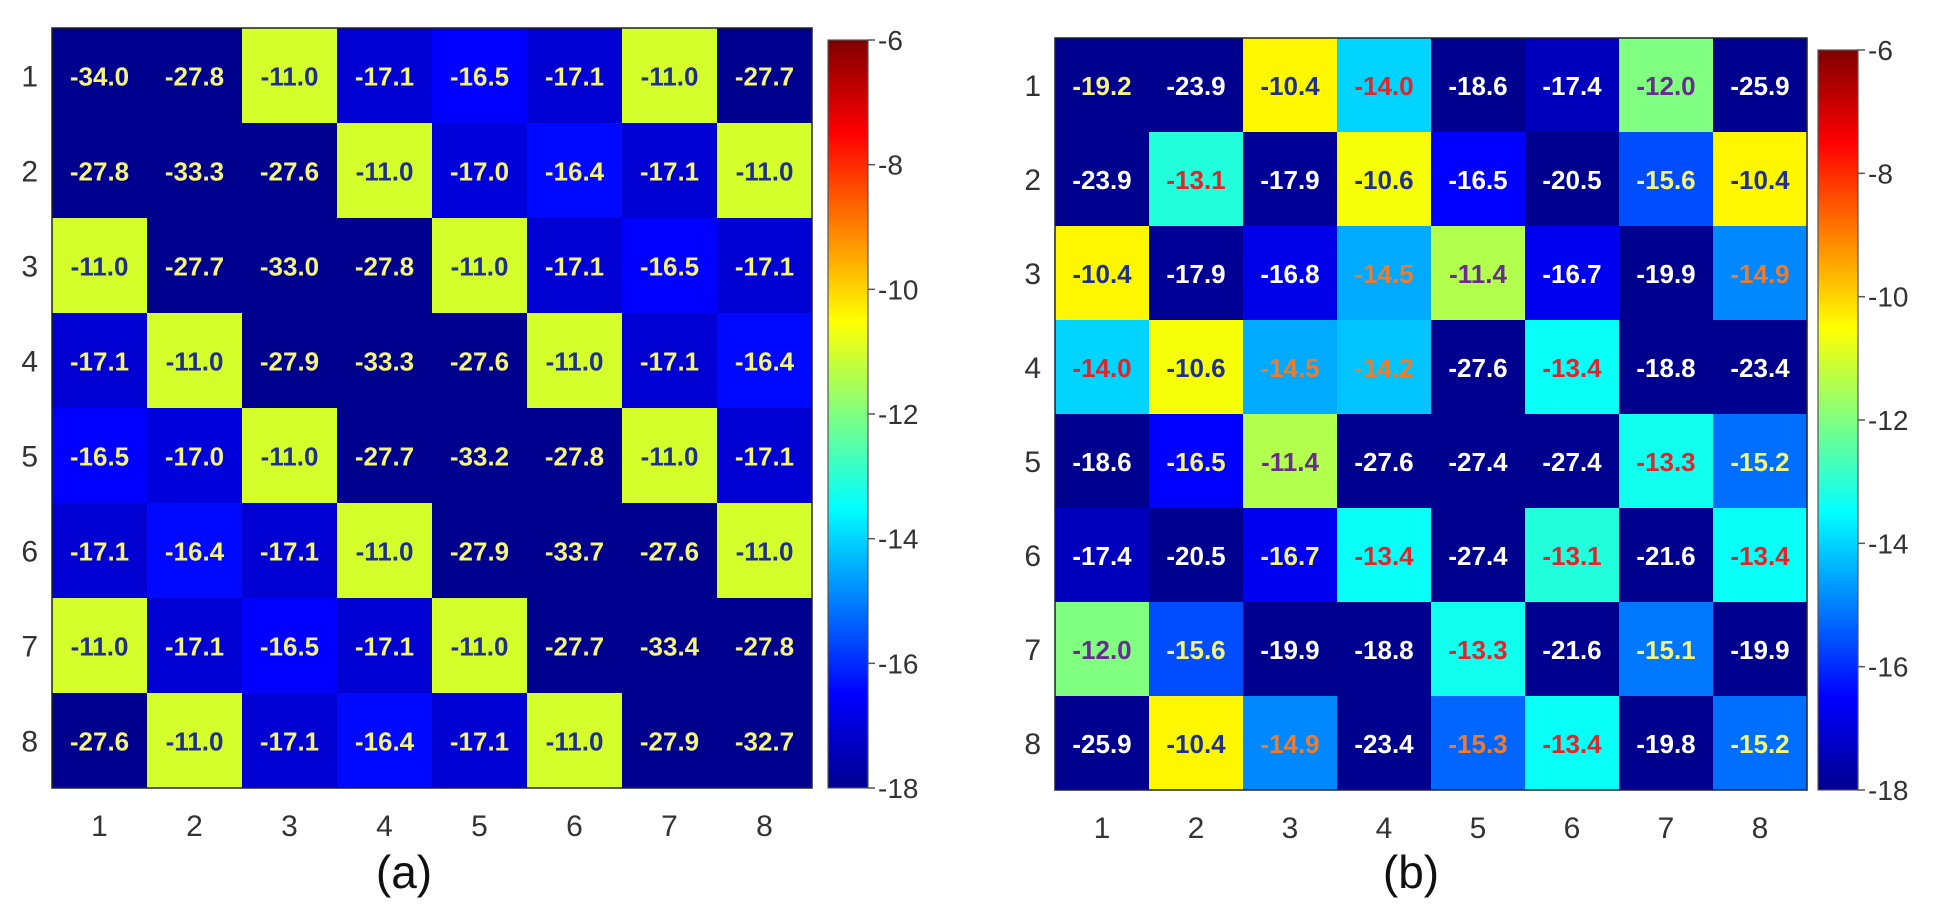  I want to click on colorbar-b, so click(1838, 420).